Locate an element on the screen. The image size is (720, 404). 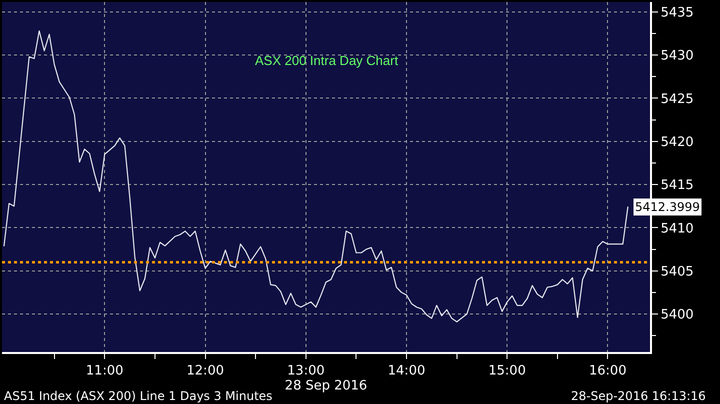
y-tick-label: 5405 is located at coordinates (677, 272).